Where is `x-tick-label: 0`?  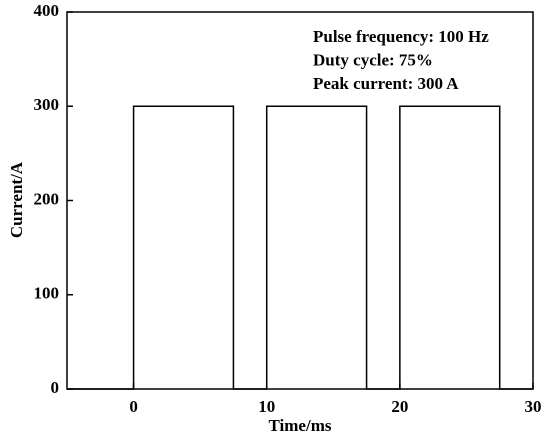 x-tick-label: 0 is located at coordinates (133, 406).